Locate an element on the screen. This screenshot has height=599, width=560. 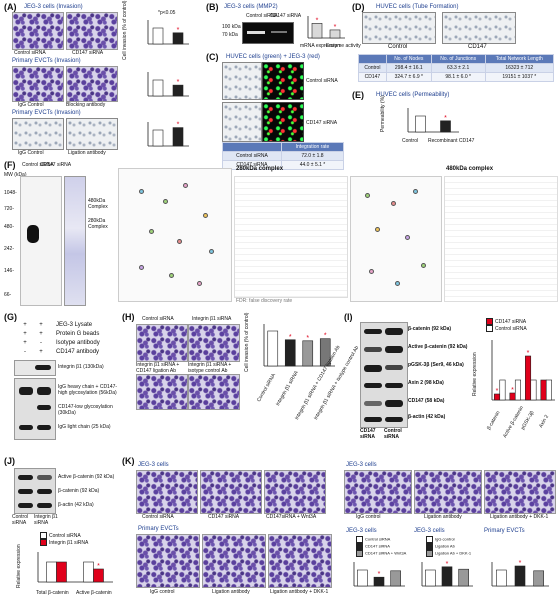
d-h2: No. of Junctions is located at coordinates (458, 59).